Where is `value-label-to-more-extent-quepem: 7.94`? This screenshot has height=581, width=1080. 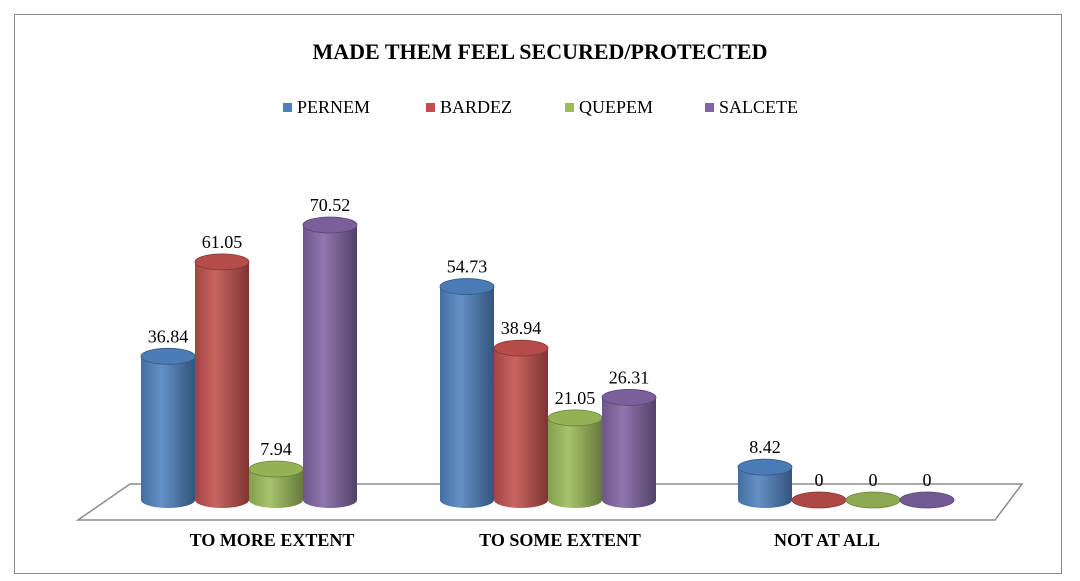 value-label-to-more-extent-quepem: 7.94 is located at coordinates (276, 449).